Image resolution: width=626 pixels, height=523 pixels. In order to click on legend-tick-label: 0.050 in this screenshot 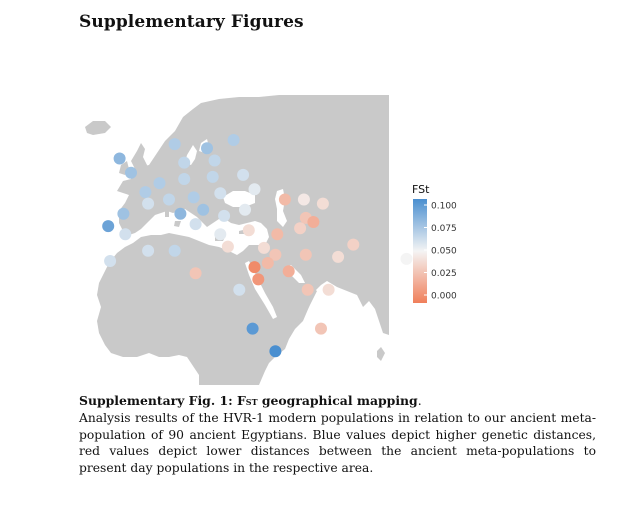, I will do `click(444, 252)`.